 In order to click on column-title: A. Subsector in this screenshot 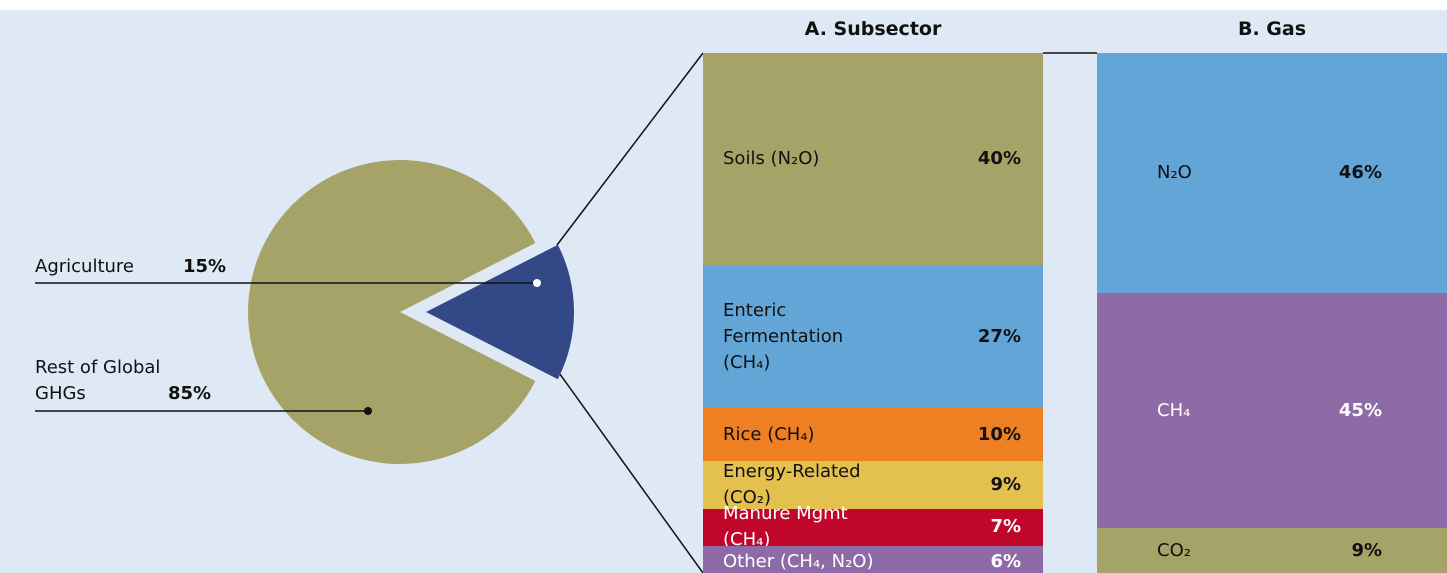, I will do `click(873, 29)`.